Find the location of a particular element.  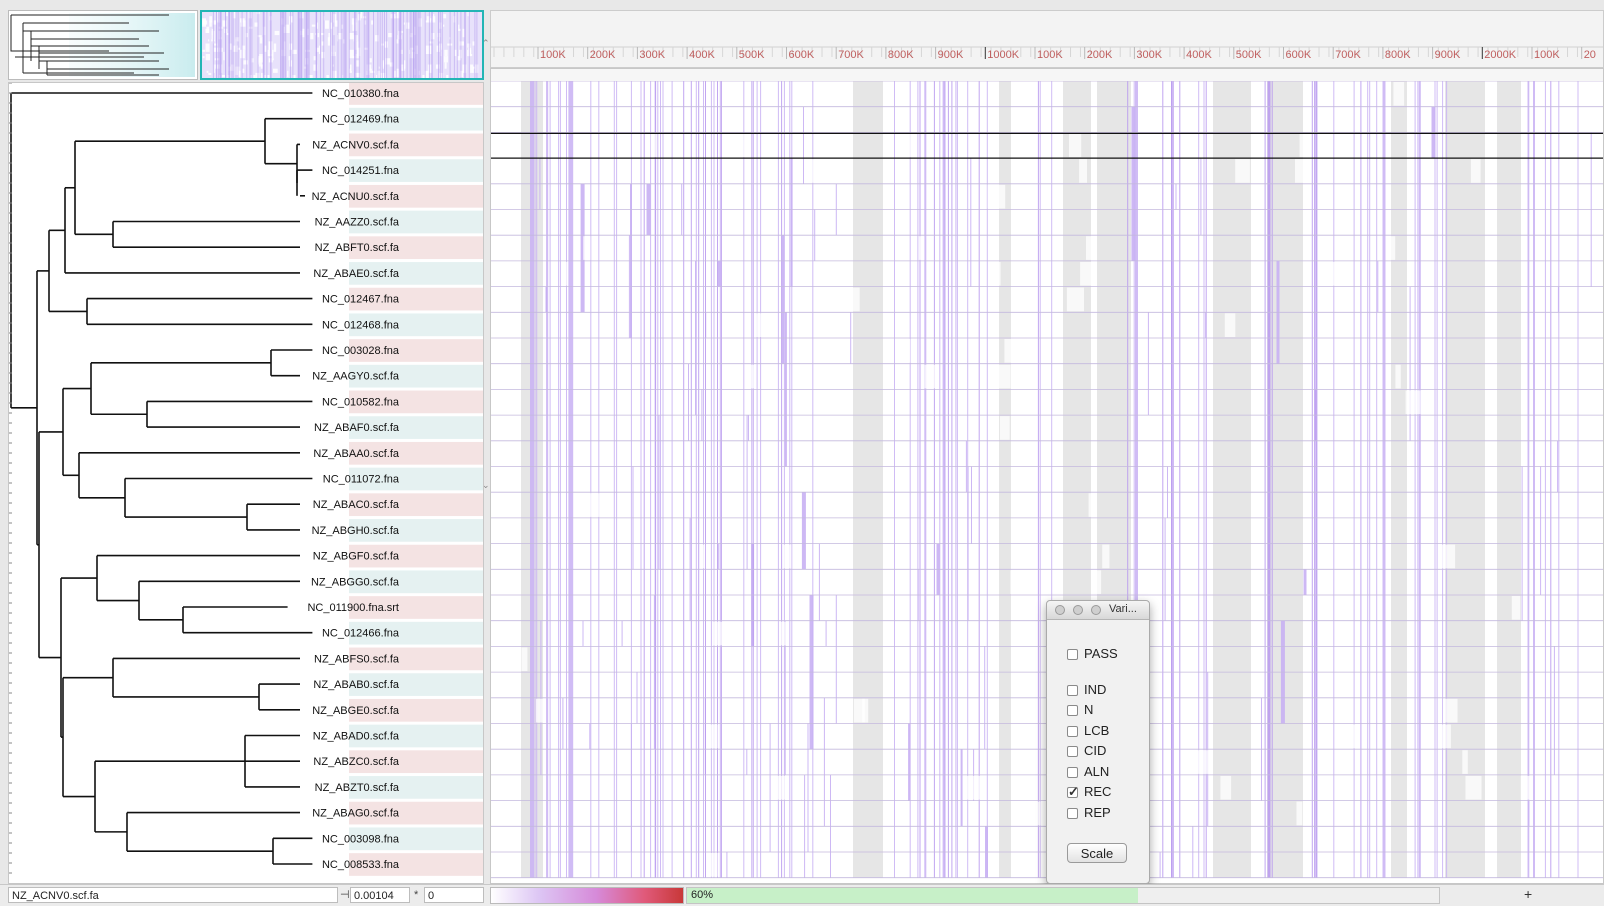

filter-option-aln: ALN is located at coordinates (1088, 772).